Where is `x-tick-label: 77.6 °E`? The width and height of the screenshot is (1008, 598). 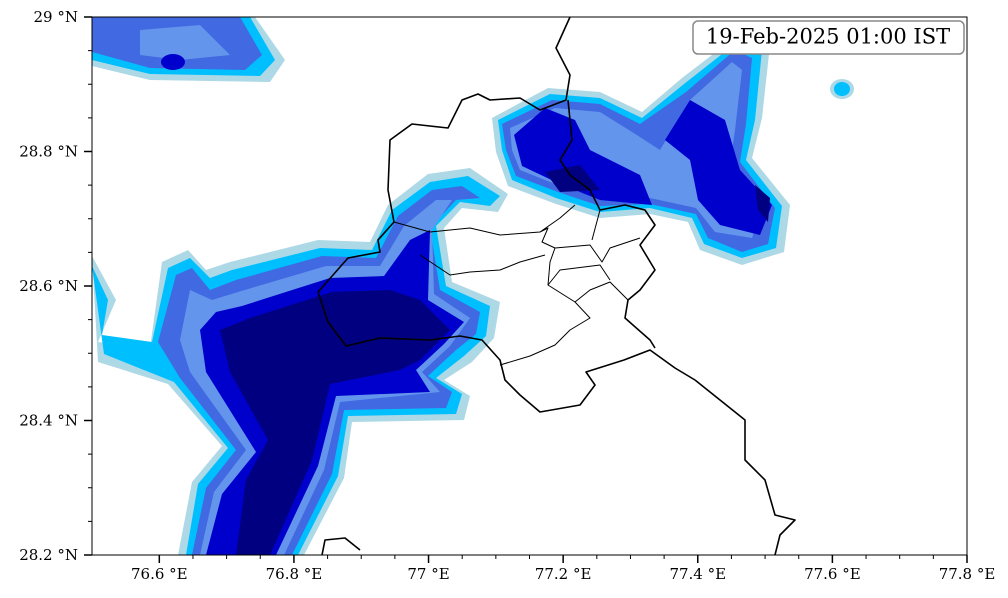 x-tick-label: 77.6 °E is located at coordinates (832, 574).